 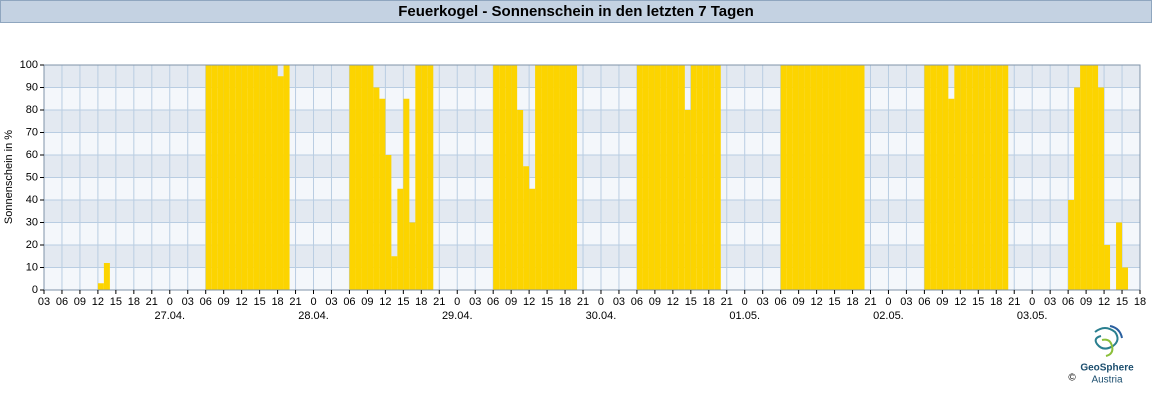 What do you see at coordinates (888, 316) in the screenshot?
I see `date-label: 02.05.` at bounding box center [888, 316].